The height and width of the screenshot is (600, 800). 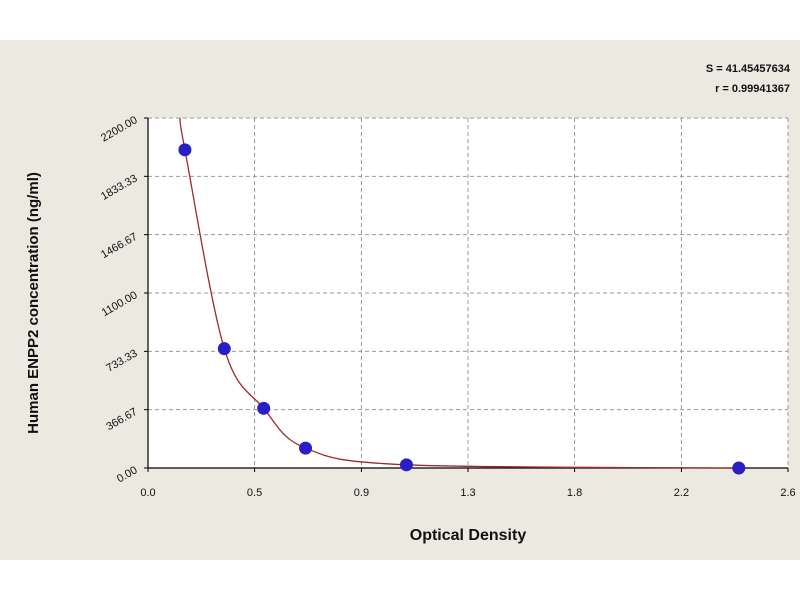 What do you see at coordinates (748, 69) in the screenshot?
I see `s-statistic: S = 41.45457634` at bounding box center [748, 69].